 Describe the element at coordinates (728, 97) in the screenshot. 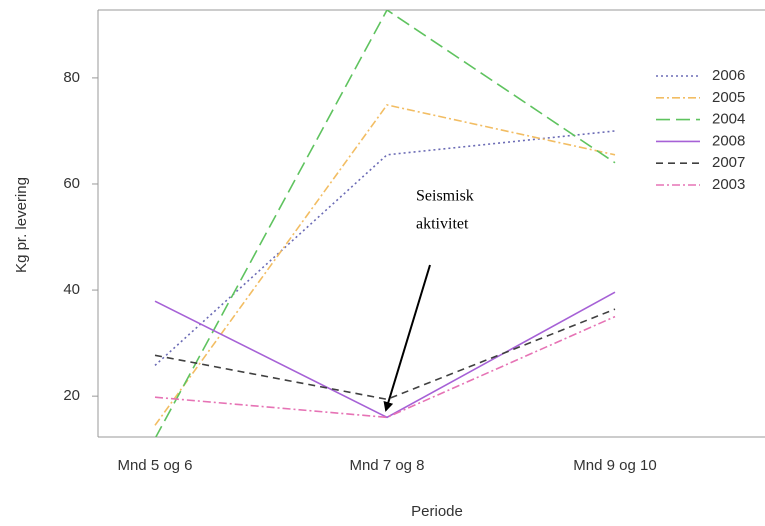

I see `legend-label: 2005` at that location.